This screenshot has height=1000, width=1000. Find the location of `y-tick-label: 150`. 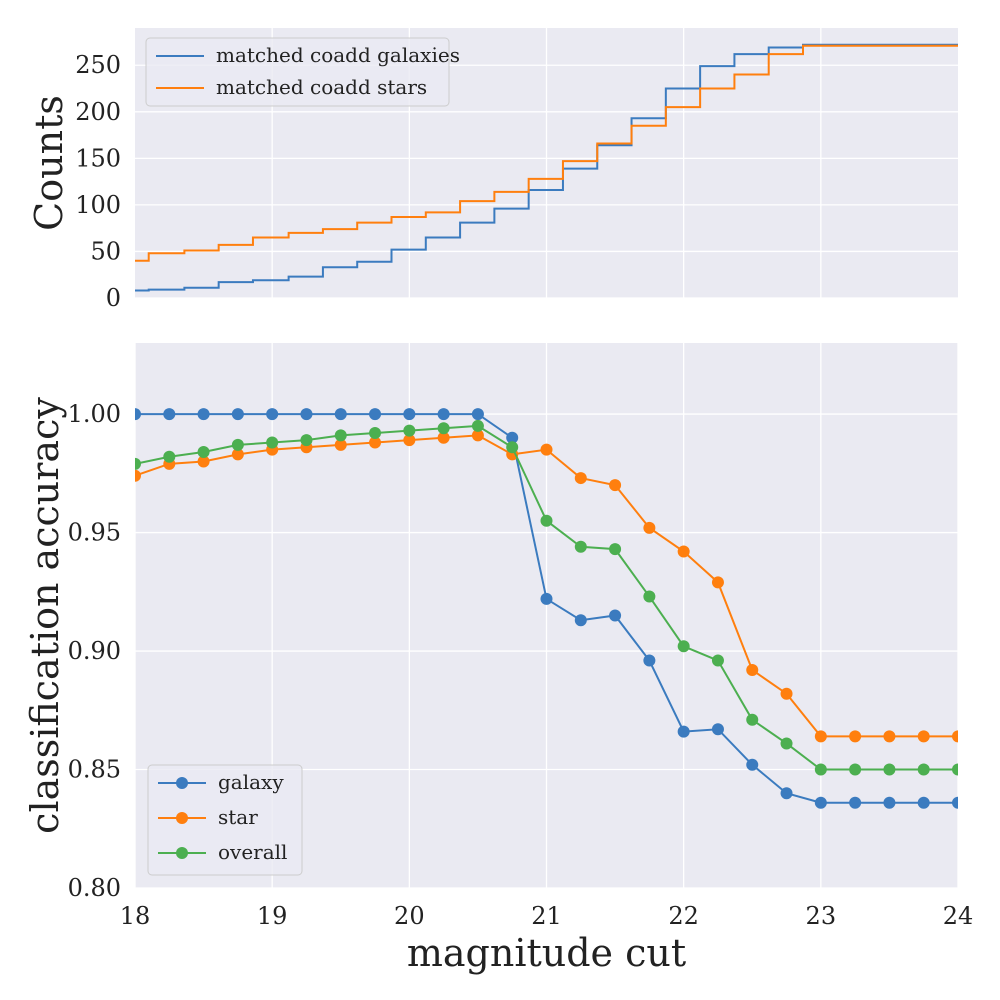

y-tick-label: 150 is located at coordinates (98, 158).